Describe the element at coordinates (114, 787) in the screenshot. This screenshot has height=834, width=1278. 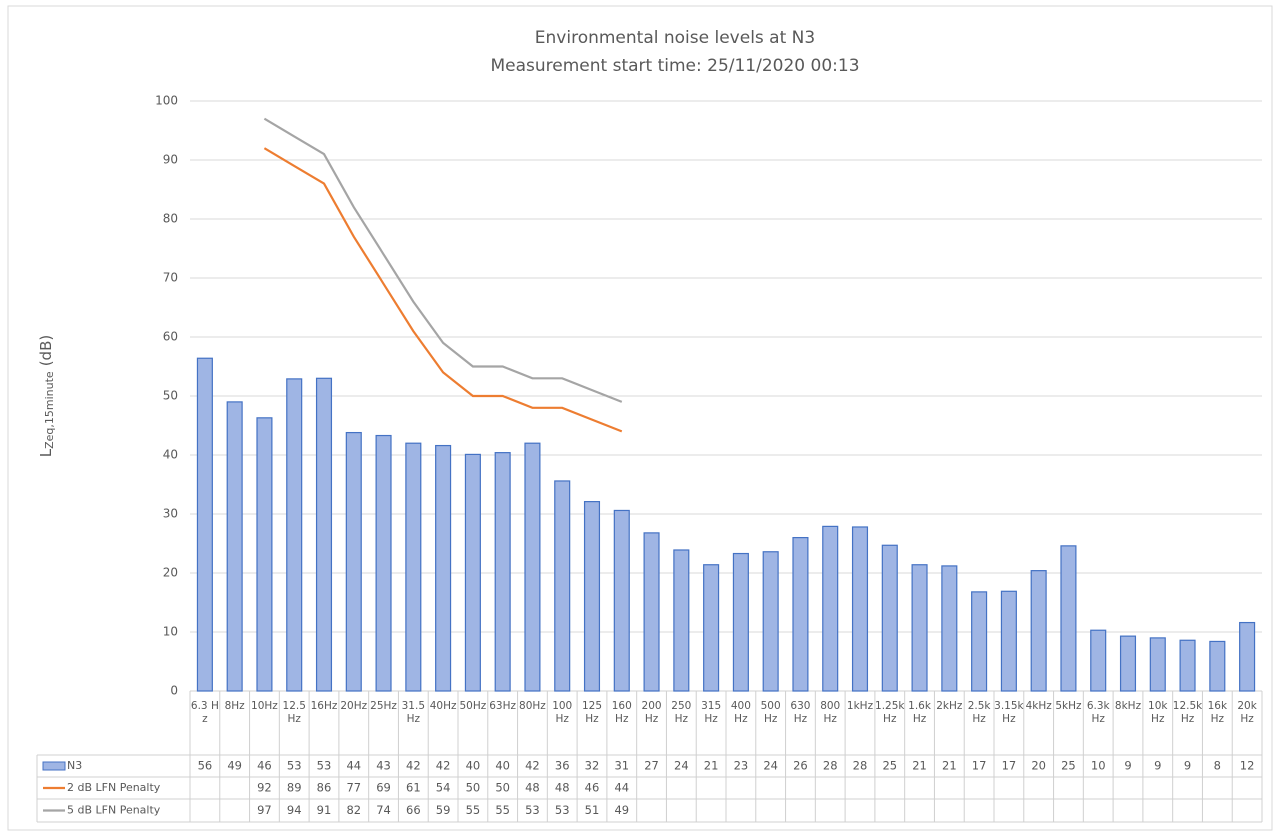
I see `legend-label: 2 dB LFN Penalty` at that location.